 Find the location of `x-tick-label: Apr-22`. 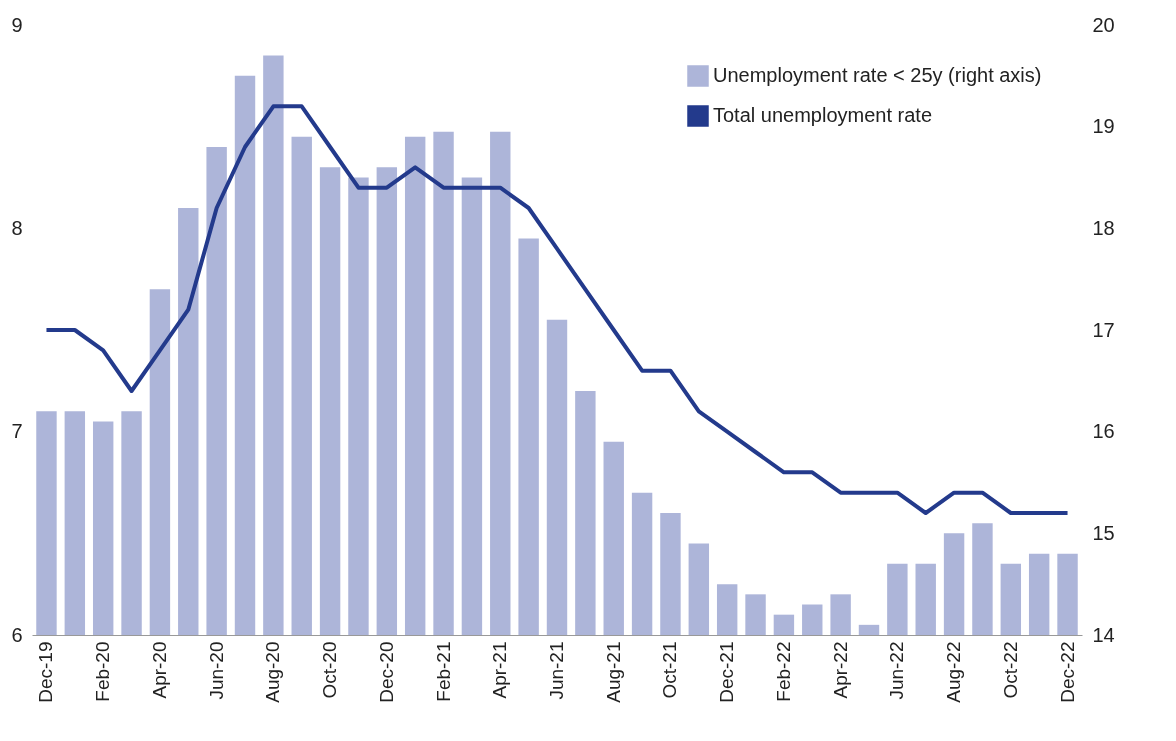

x-tick-label: Apr-22 is located at coordinates (840, 670).